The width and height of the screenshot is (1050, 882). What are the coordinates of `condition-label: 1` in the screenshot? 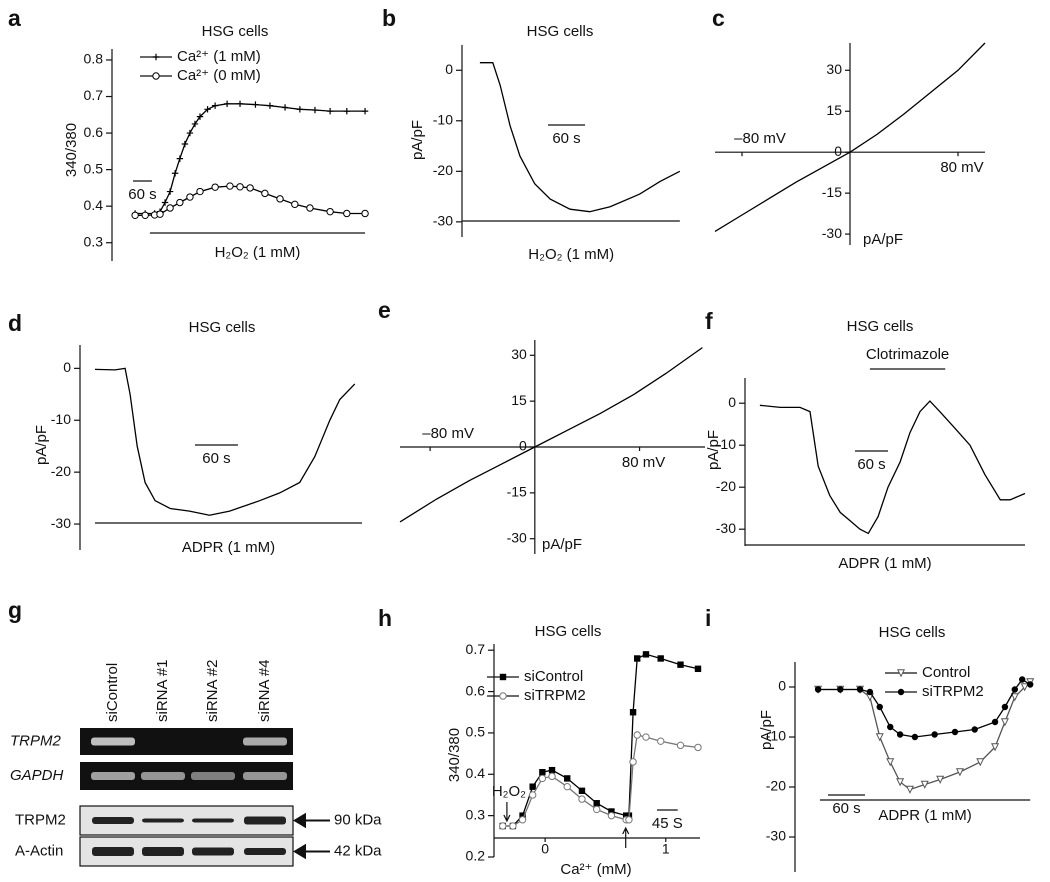 It's located at (666, 849).